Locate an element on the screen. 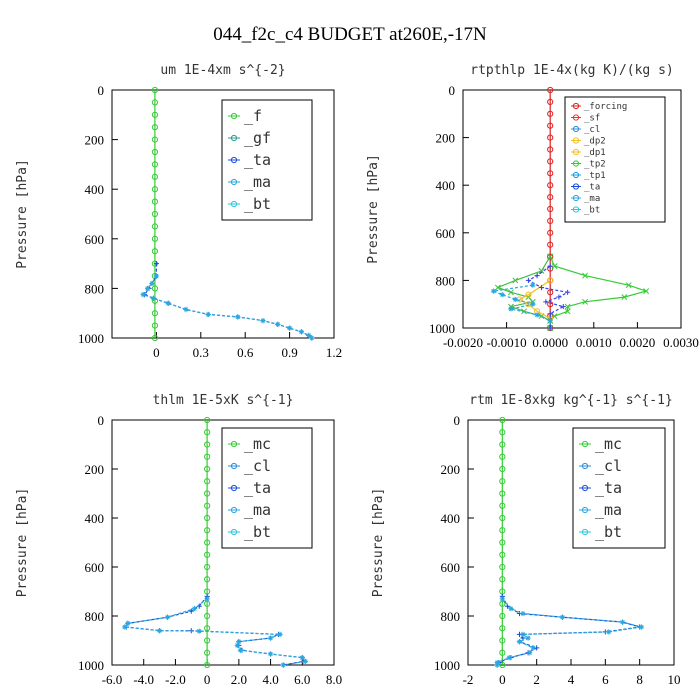 The width and height of the screenshot is (700, 700). legend-label: _dp2 is located at coordinates (595, 142).